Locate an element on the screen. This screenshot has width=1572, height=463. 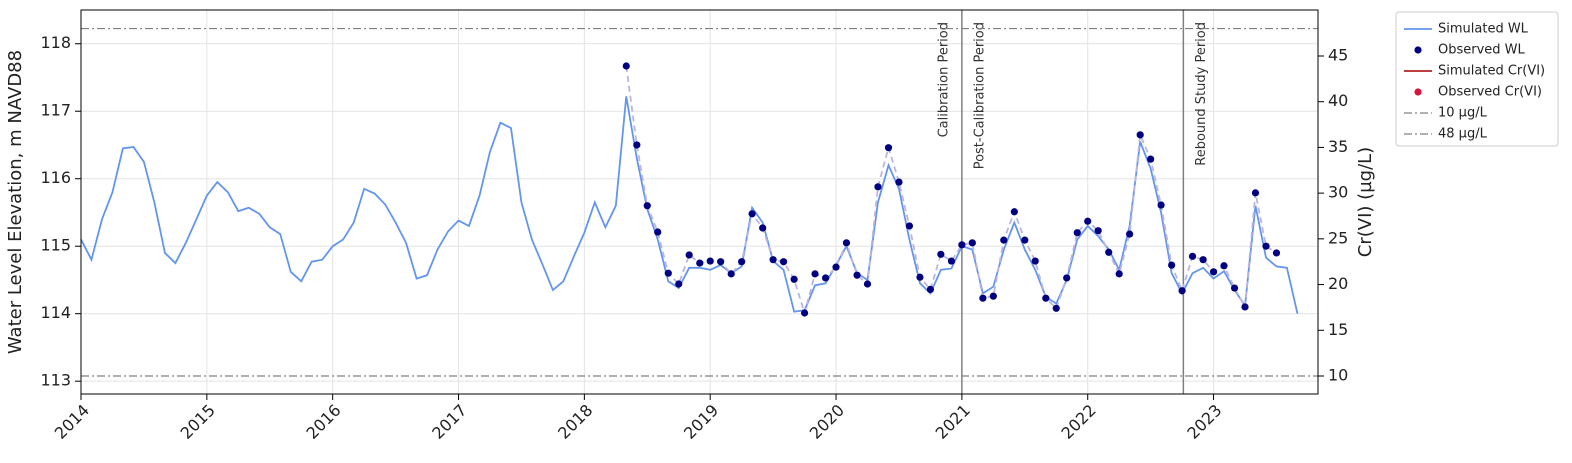
legend-label: Simulated Cr(VI) is located at coordinates (1491, 71).